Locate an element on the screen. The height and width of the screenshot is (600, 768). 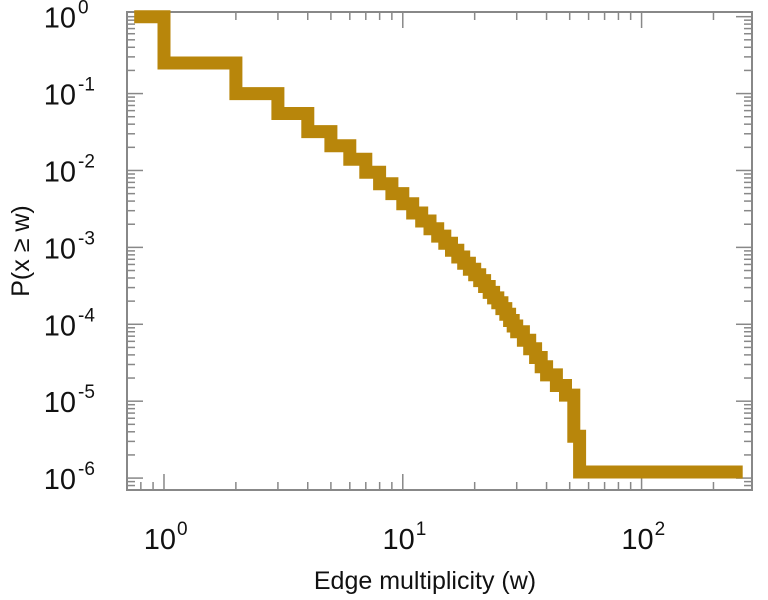
y-tick-exponent: -5 is located at coordinates (86, 392).